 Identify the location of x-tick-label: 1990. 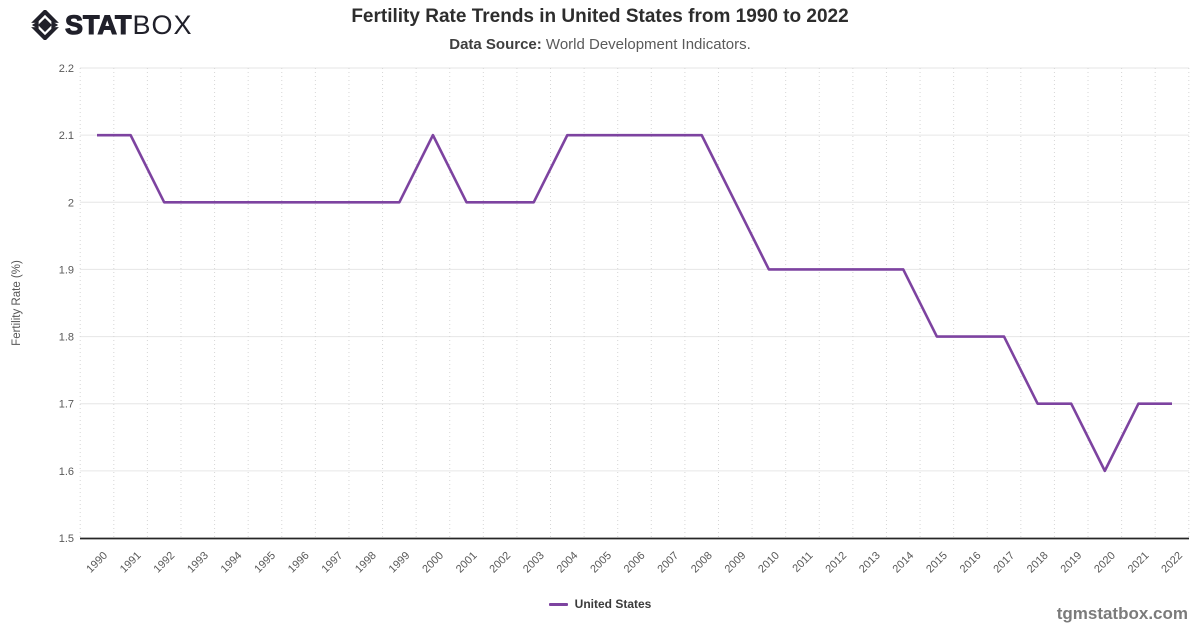
(97, 563).